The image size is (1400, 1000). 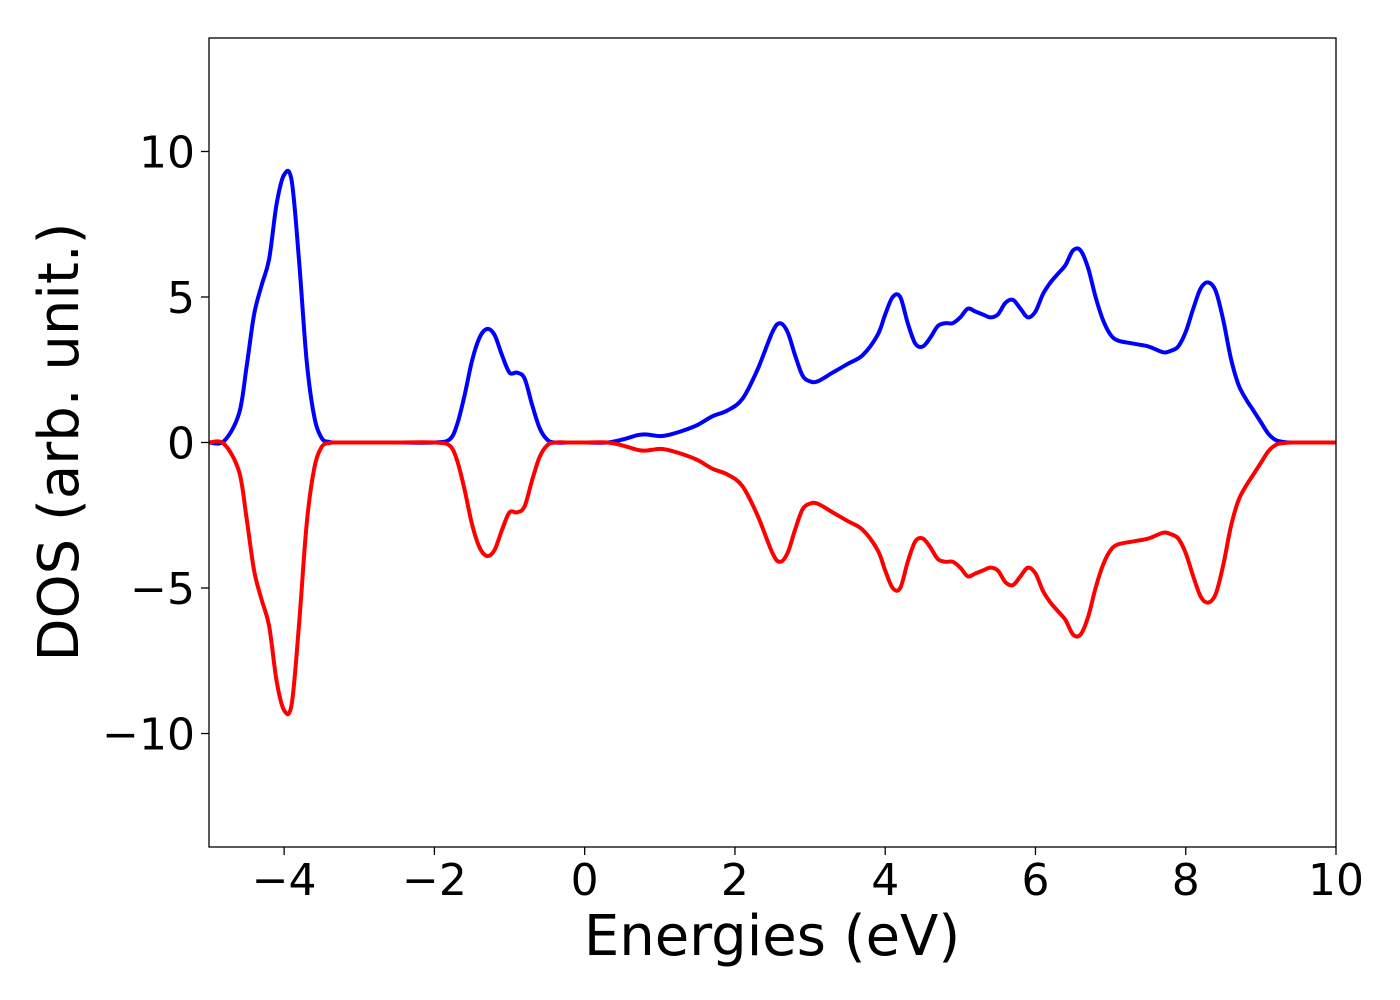 I want to click on x-tick-label: 6, so click(x=1035, y=880).